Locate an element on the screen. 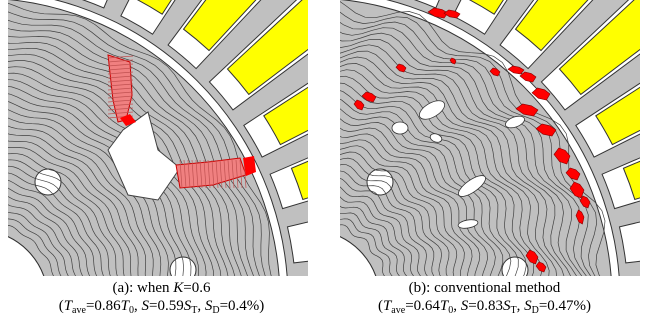 Image resolution: width=646 pixels, height=334 pixels. metric-value: =0.59 is located at coordinates (166, 306).